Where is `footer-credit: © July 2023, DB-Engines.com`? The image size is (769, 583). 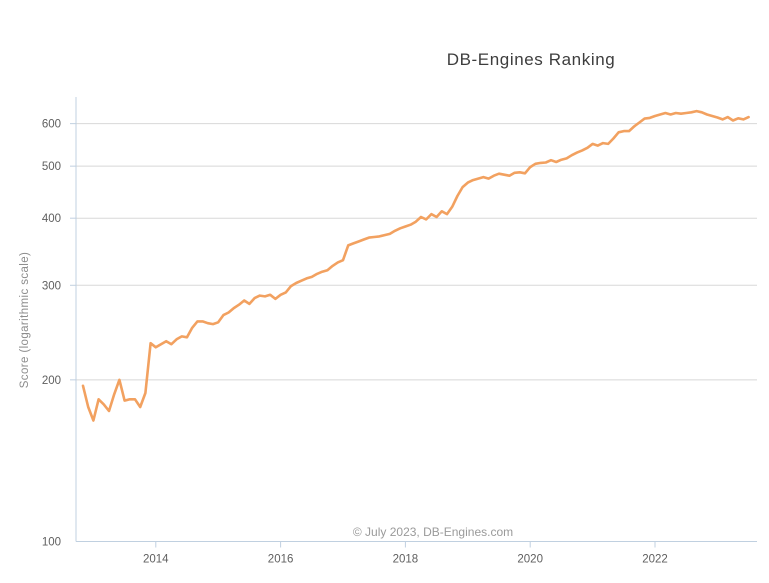
footer-credit: © July 2023, DB-Engines.com is located at coordinates (433, 532).